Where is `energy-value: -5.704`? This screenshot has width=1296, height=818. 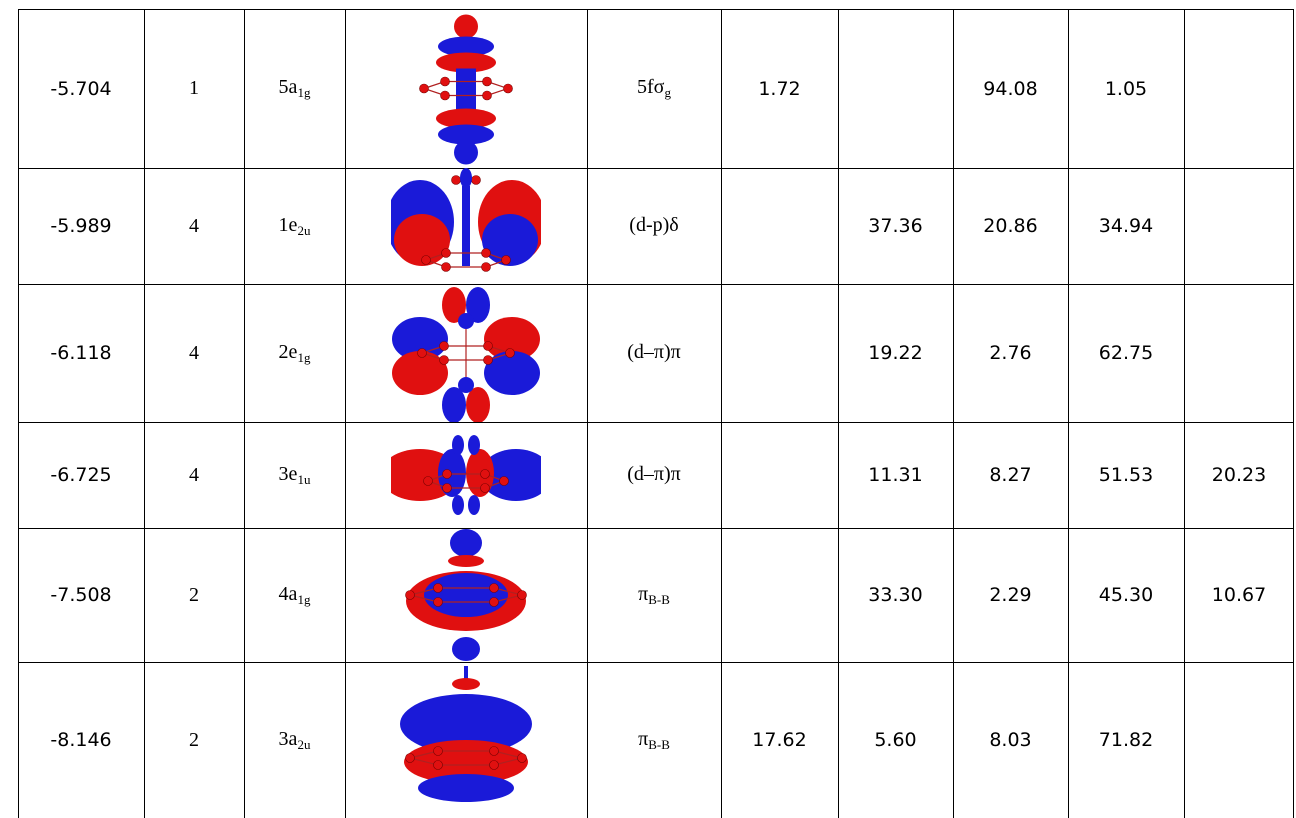 energy-value: -5.704 is located at coordinates (81, 88).